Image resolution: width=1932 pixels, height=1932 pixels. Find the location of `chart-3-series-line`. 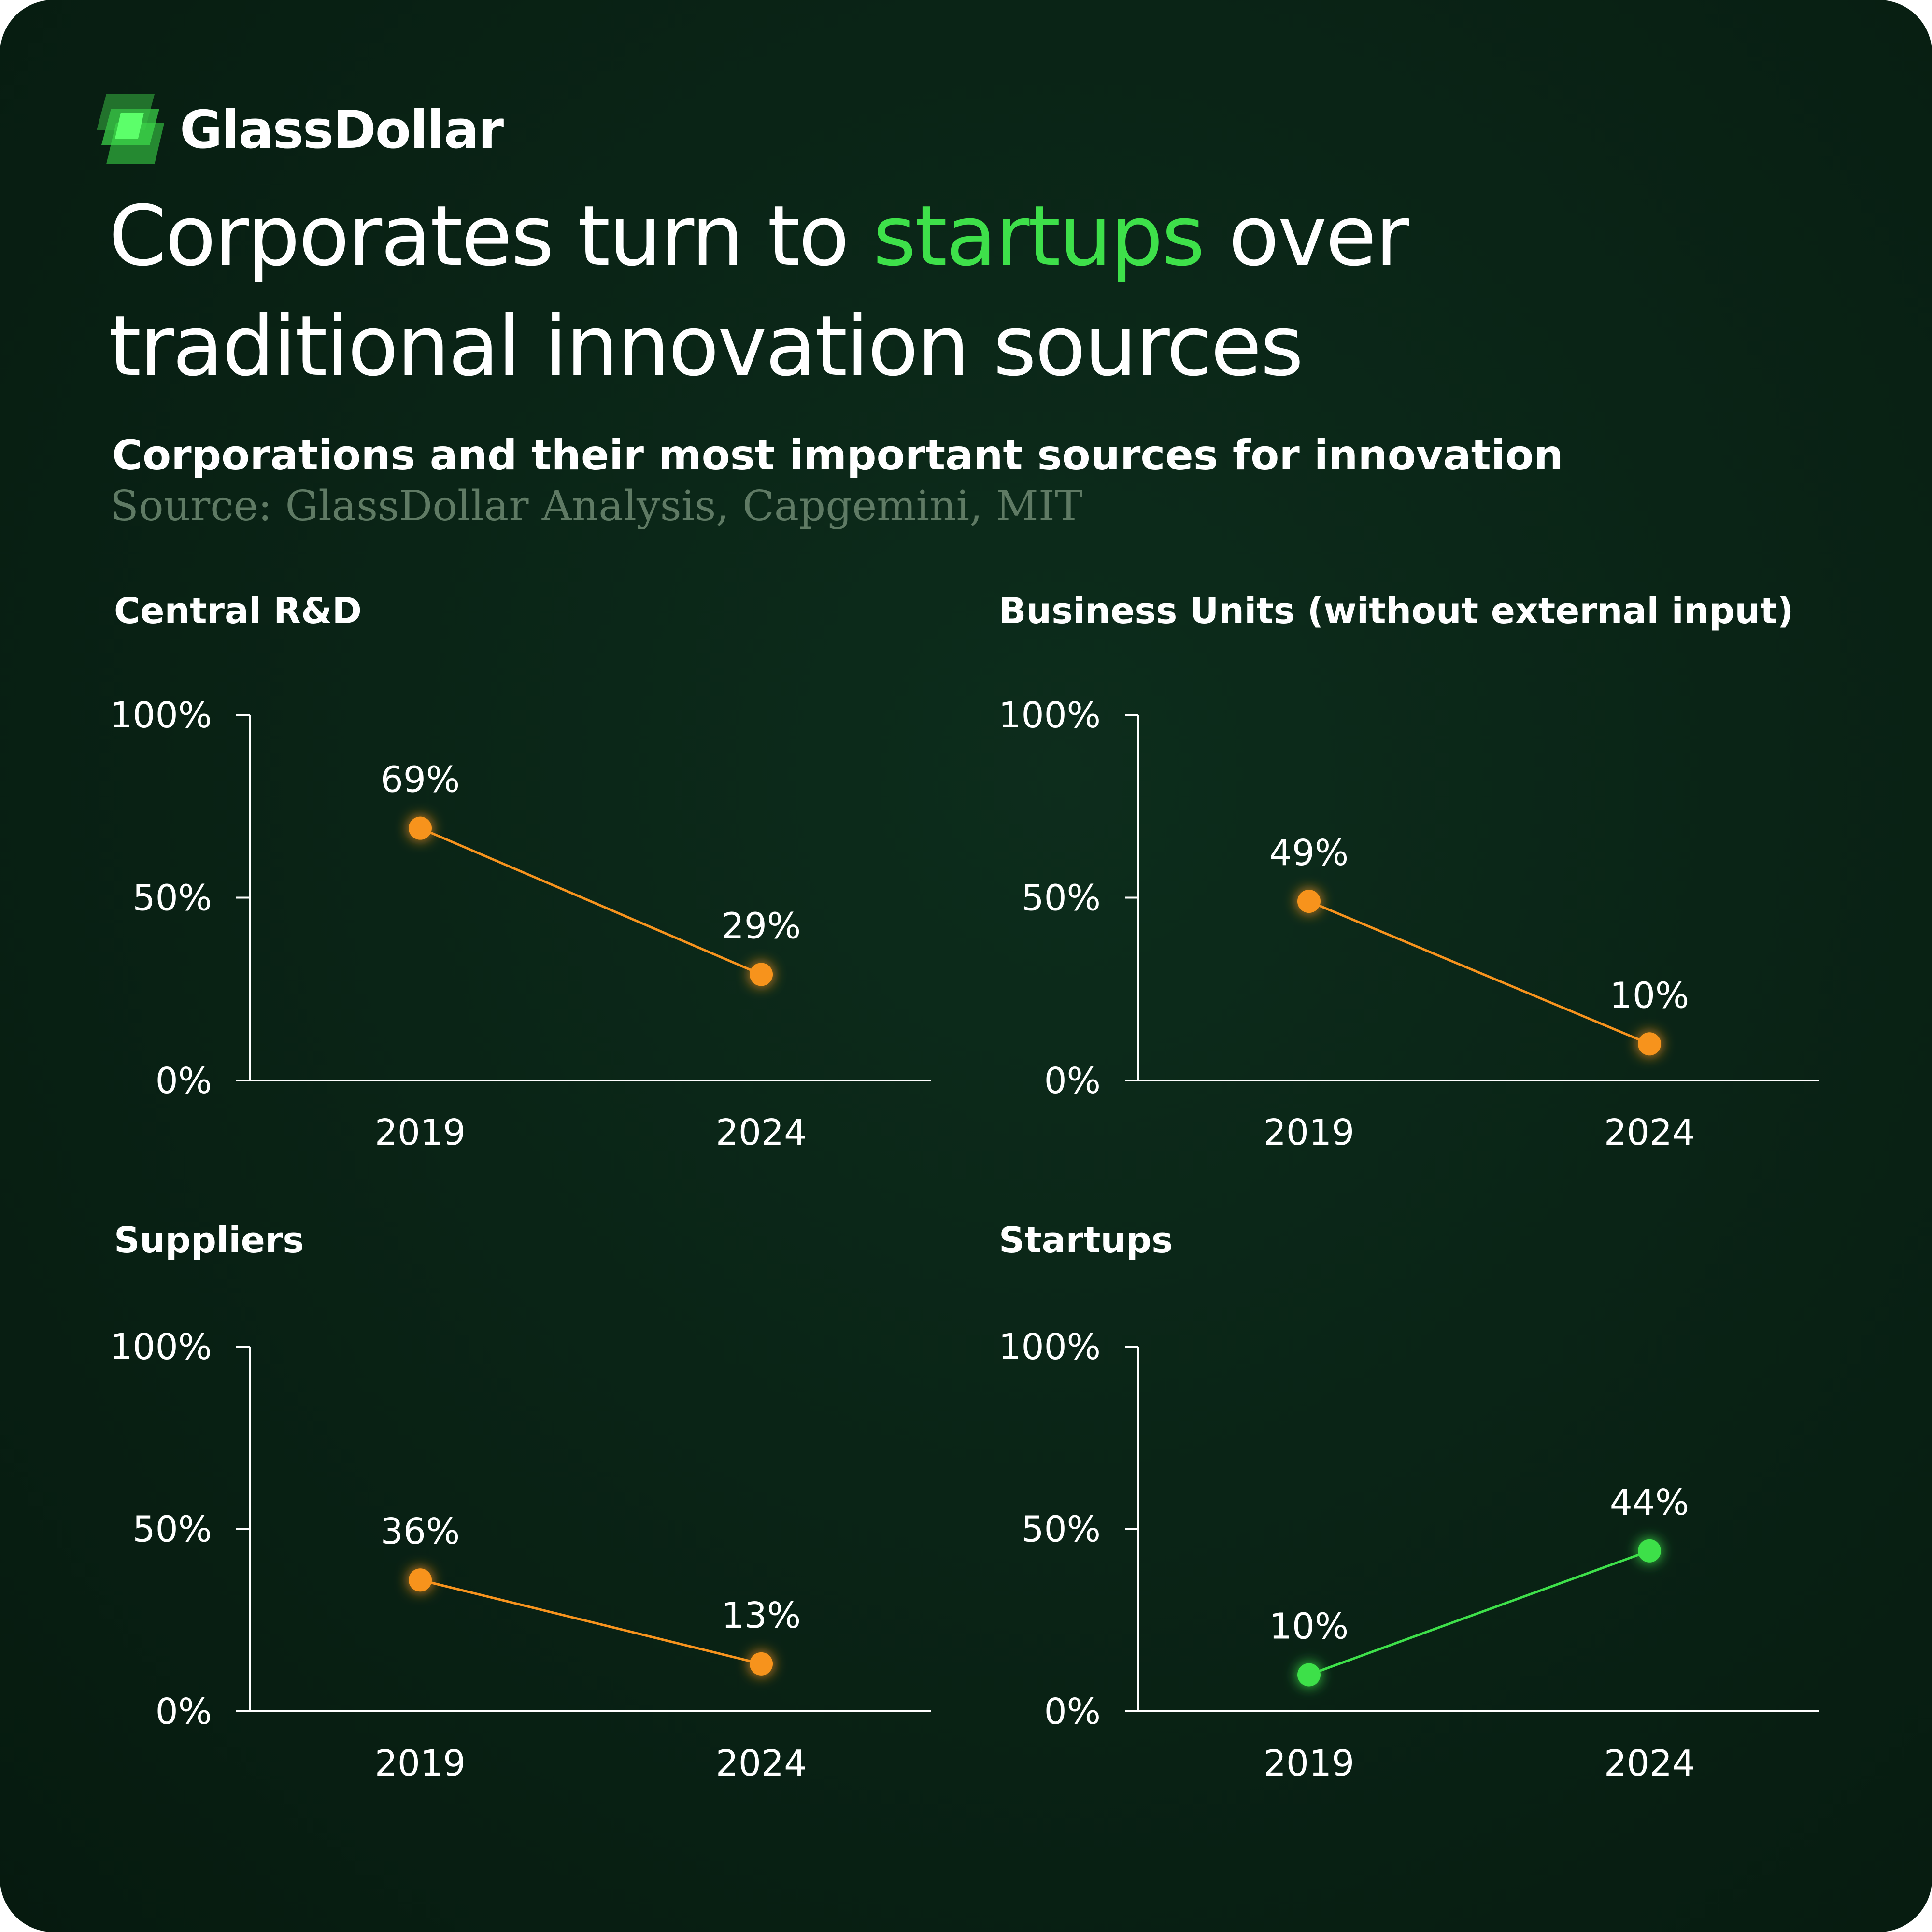

chart-3-series-line is located at coordinates (591, 1621).